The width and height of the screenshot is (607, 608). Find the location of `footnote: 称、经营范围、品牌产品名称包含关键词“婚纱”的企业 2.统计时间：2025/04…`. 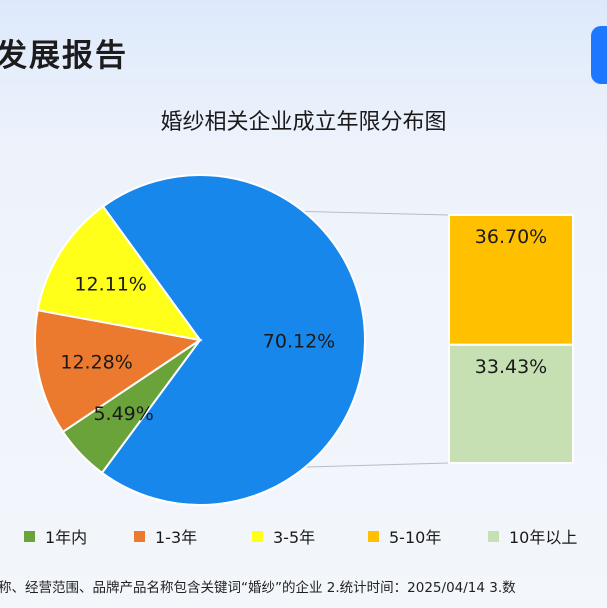

footnote: 称、经营范围、品牌产品名称包含关键词“婚纱”的企业 2.统计时间：2025/04… is located at coordinates (258, 588).